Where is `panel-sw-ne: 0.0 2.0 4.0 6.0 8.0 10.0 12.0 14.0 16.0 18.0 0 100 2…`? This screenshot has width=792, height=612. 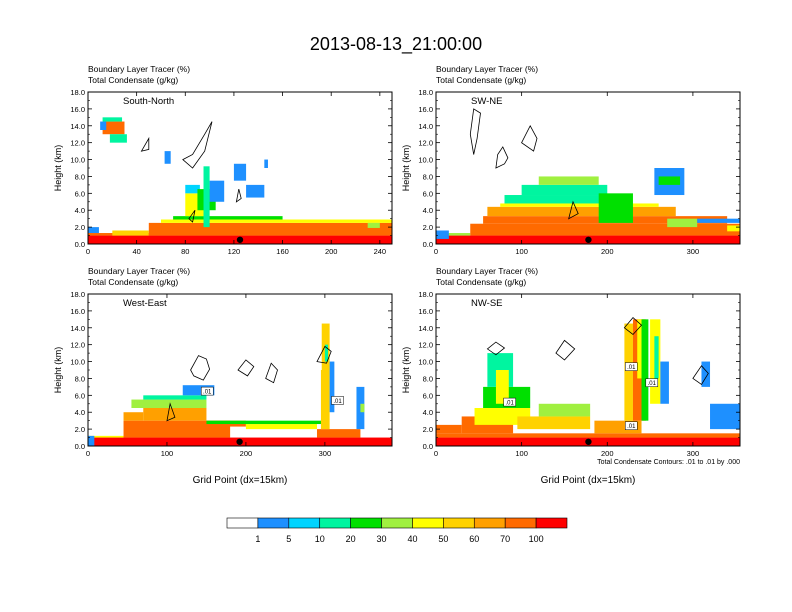
panel-sw-ne: 0.0 2.0 4.0 6.0 8.0 10.0 12.0 14.0 16.0 18.0 0 100 2… is located at coordinates (571, 160).